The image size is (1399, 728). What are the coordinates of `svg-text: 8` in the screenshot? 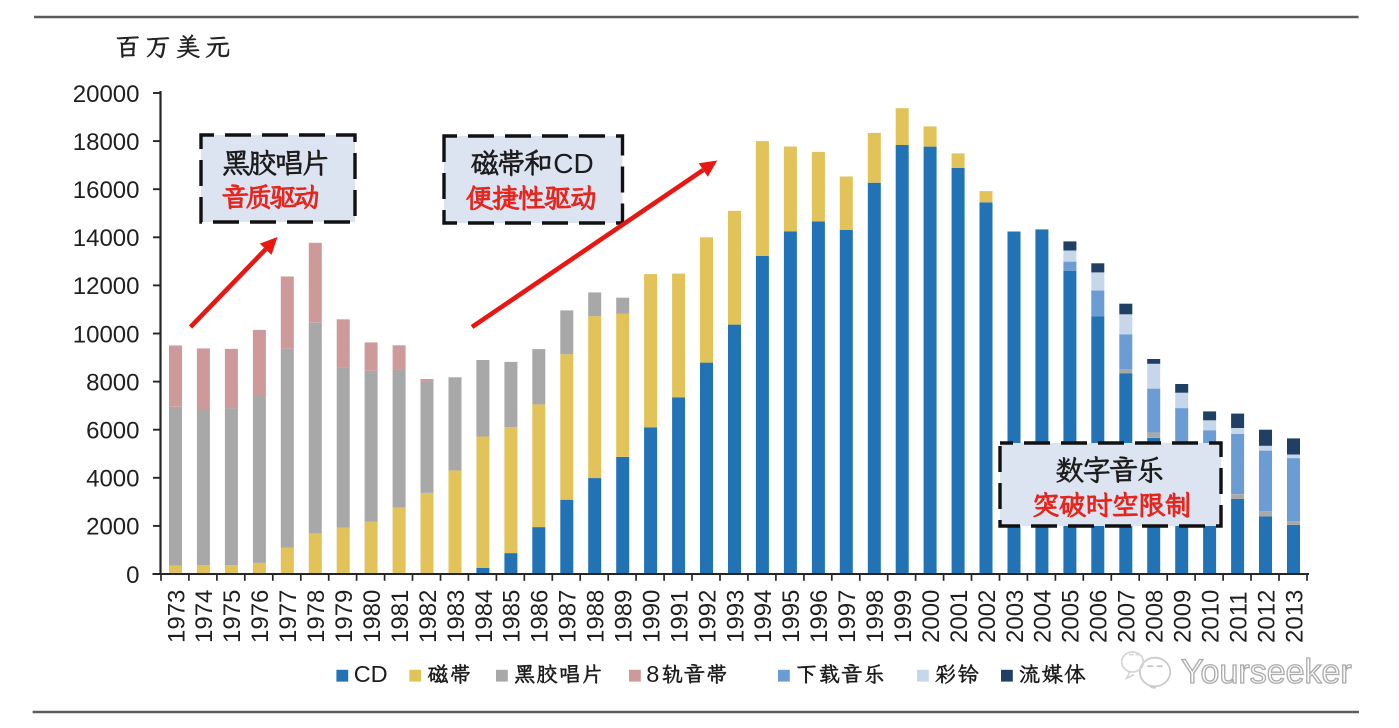 It's located at (652, 674).